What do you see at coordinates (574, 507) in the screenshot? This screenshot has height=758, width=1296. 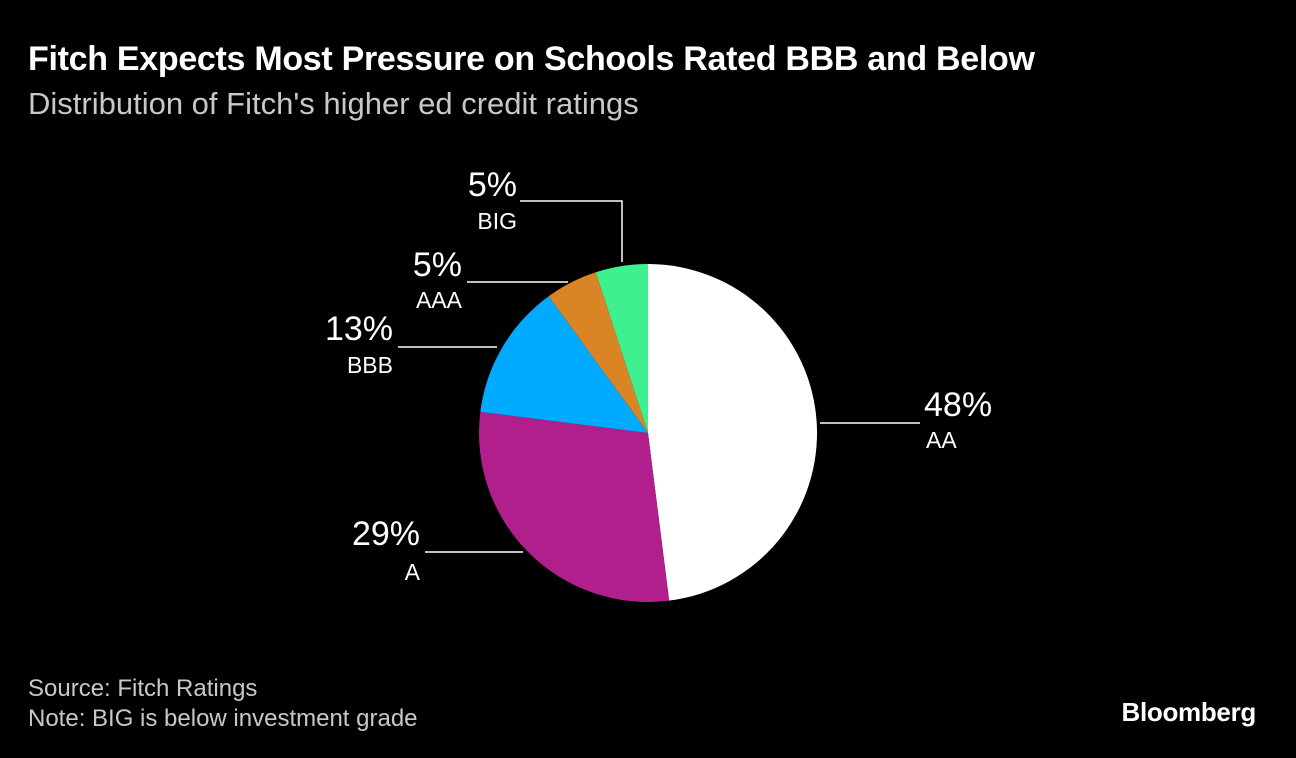 I see `pie-slice-a` at bounding box center [574, 507].